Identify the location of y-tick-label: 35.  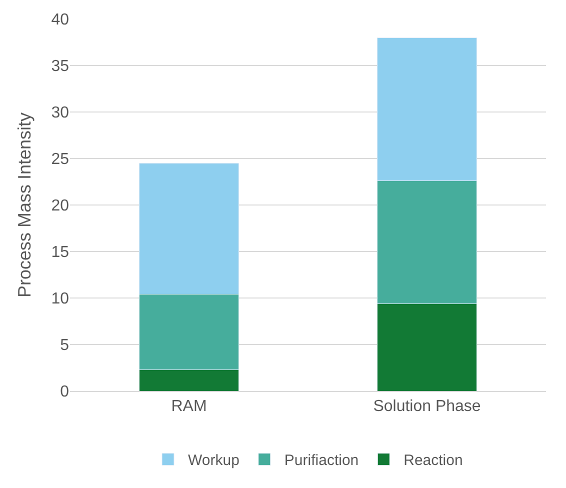
(60, 67).